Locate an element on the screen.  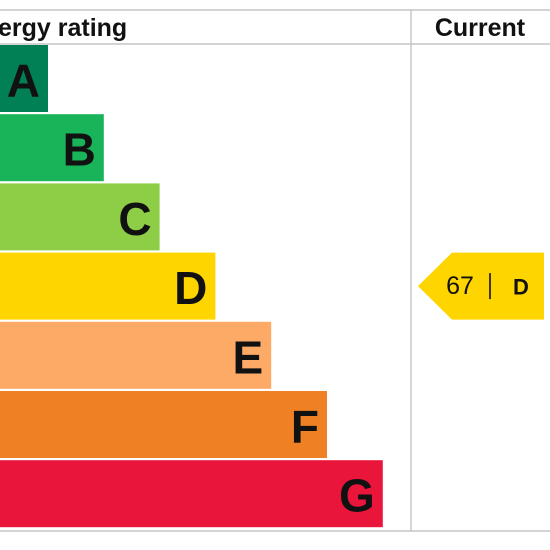
current-indicator: 67 D is located at coordinates (481, 286).